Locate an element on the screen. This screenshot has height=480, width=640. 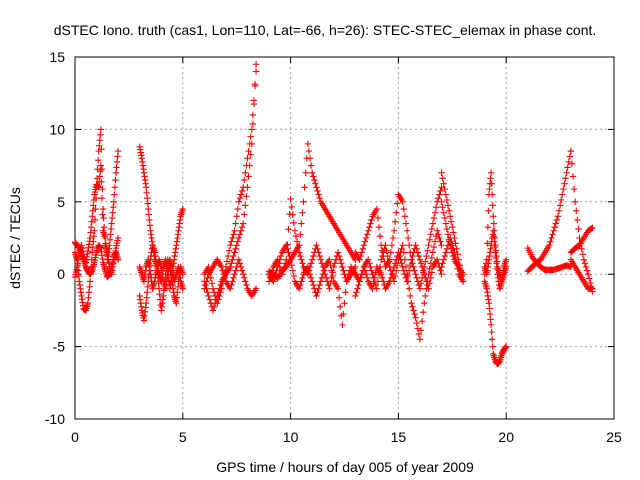
x-tick-label: 15 is located at coordinates (399, 437).